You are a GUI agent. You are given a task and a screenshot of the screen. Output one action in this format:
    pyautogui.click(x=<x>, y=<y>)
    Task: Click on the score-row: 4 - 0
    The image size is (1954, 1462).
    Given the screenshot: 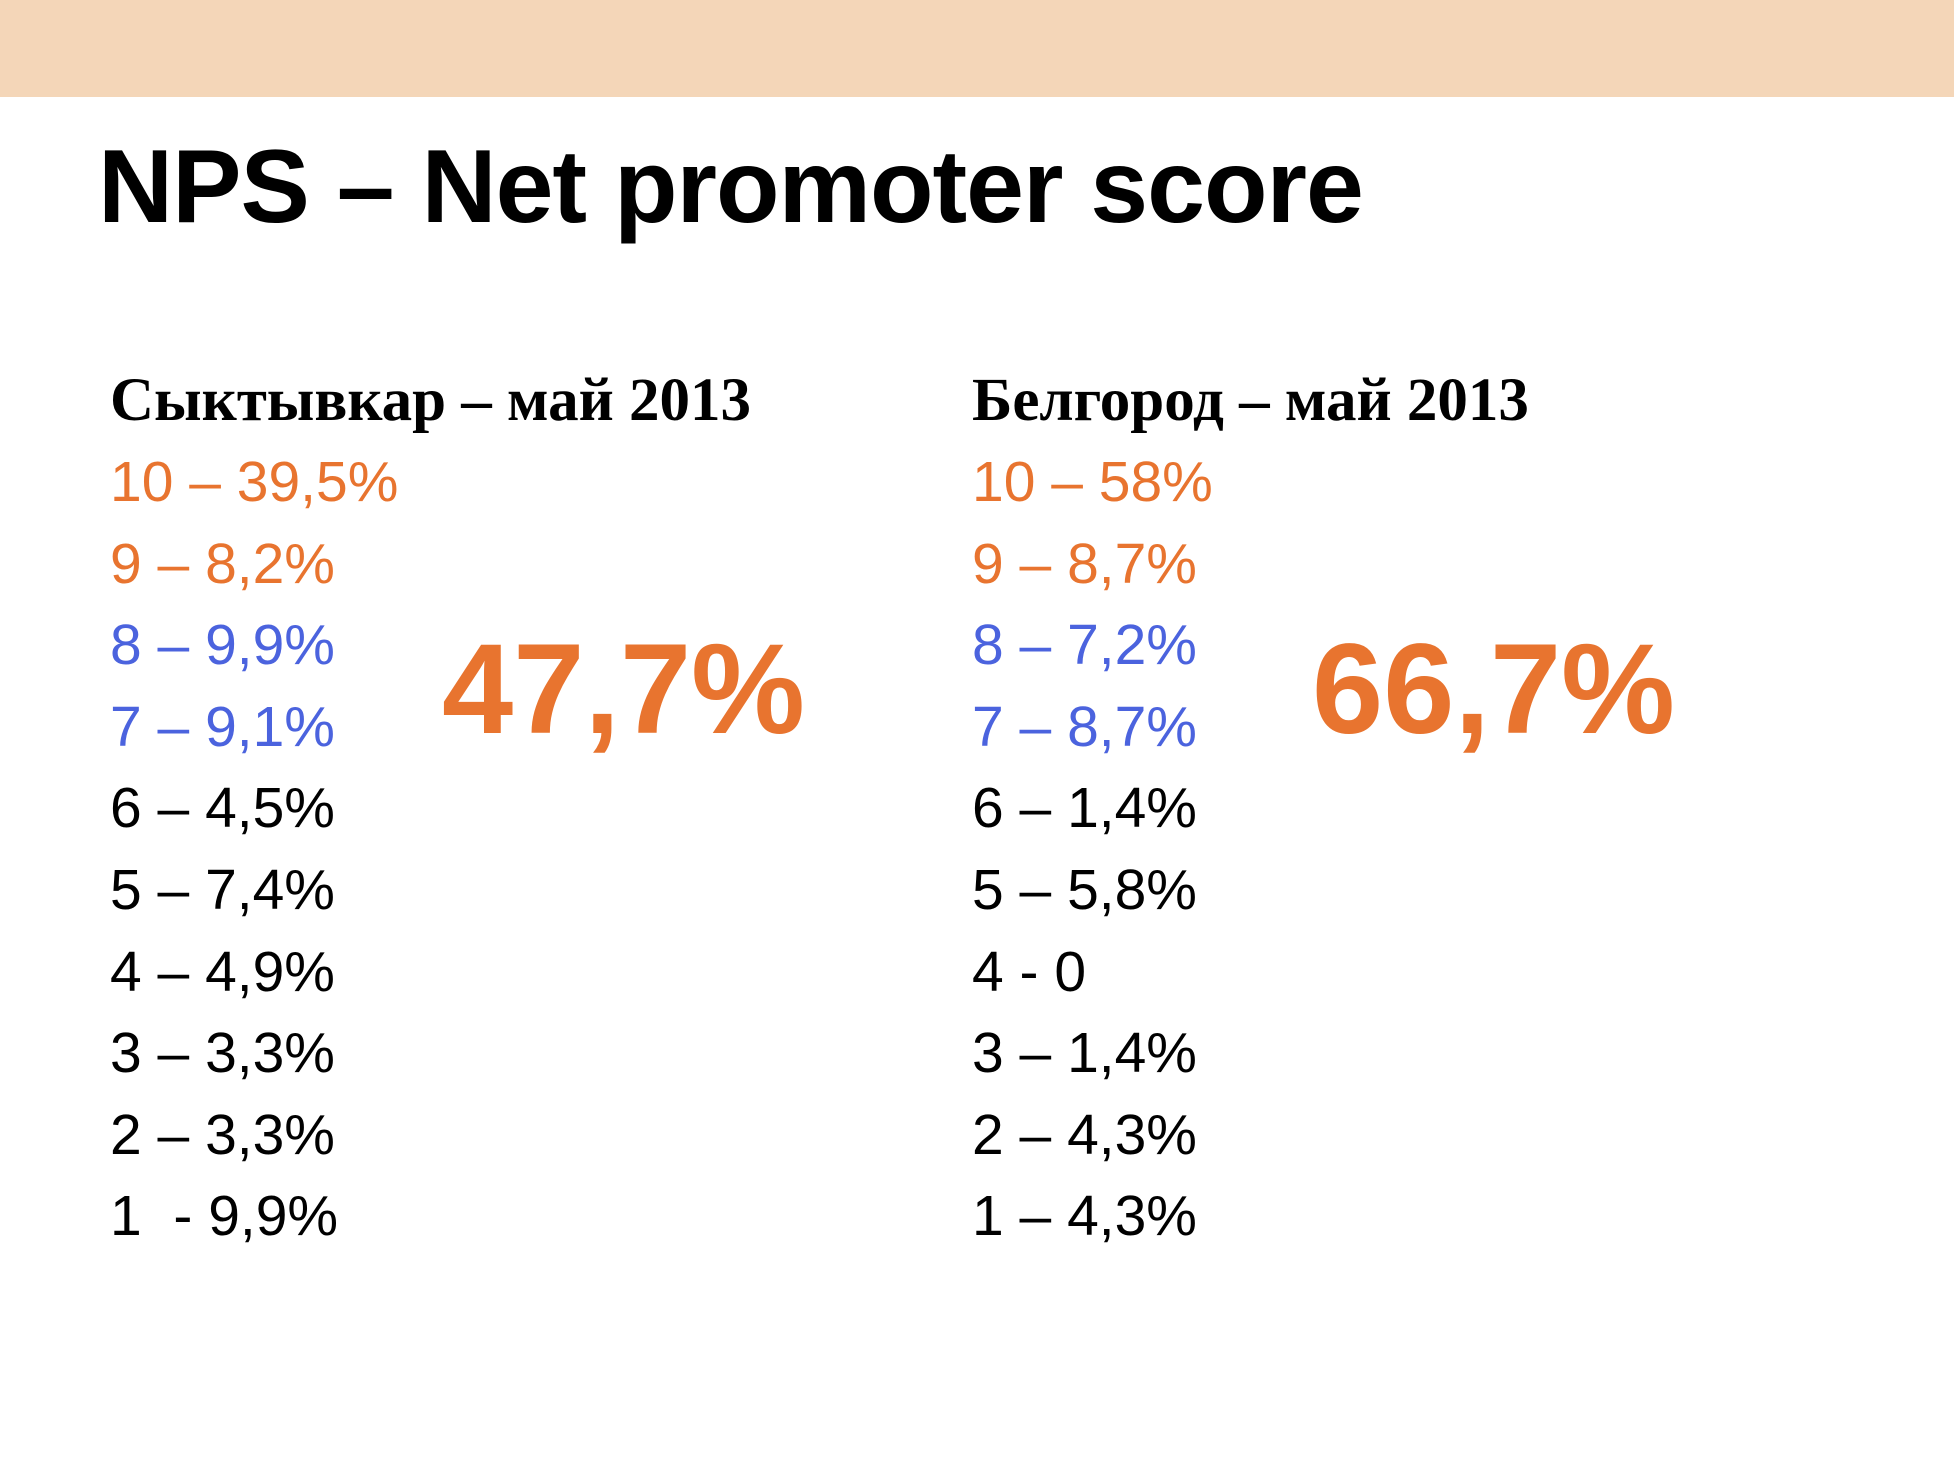 What is the action you would take?
    pyautogui.click(x=1029, y=971)
    